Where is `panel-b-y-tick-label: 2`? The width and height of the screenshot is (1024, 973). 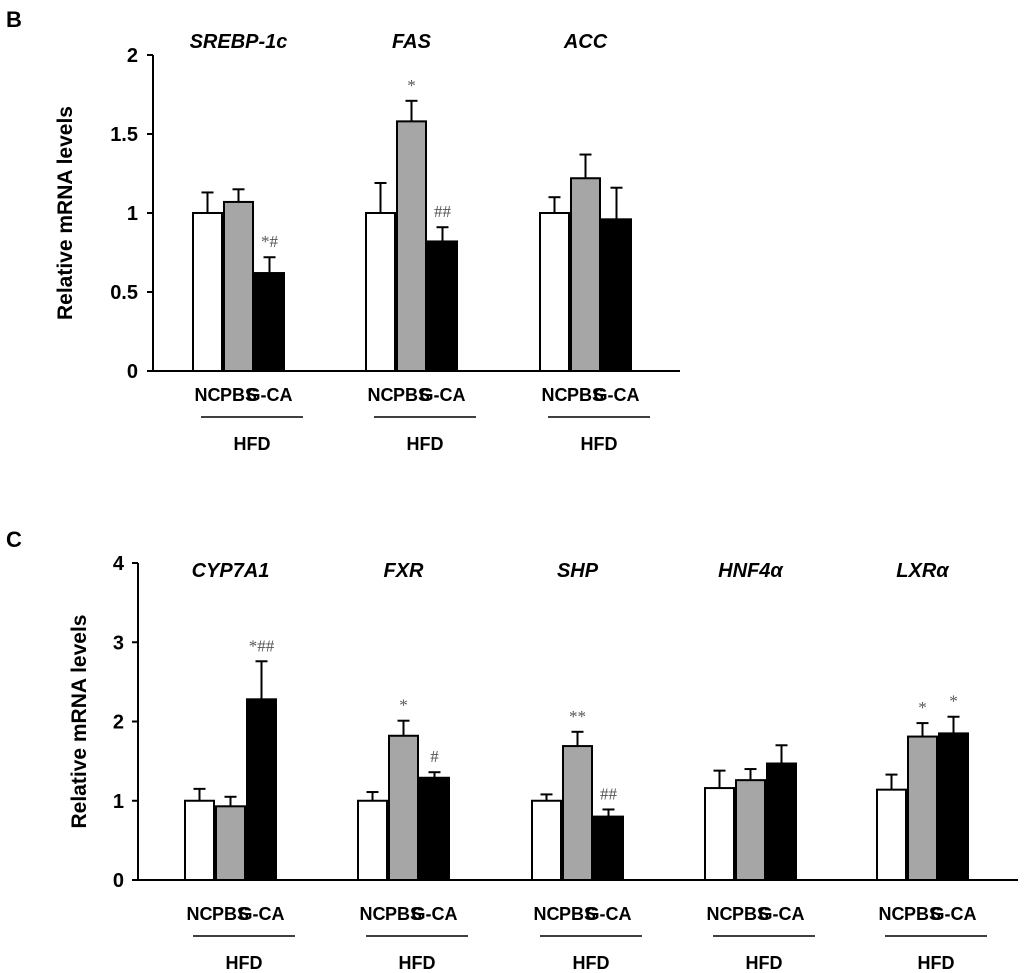
panel-b-y-tick-label: 2 is located at coordinates (132, 56).